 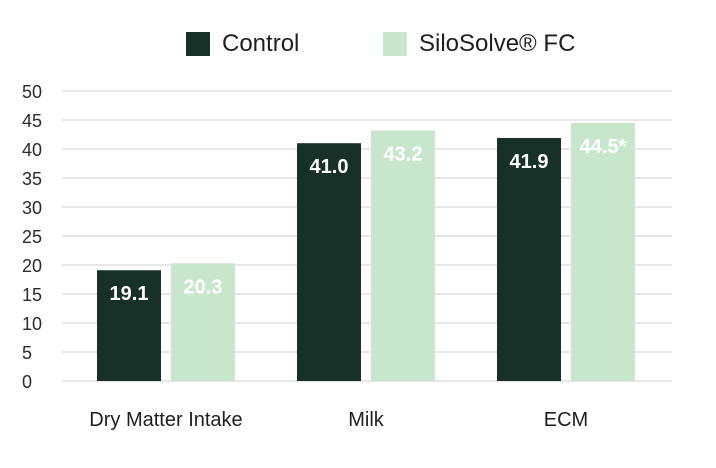 What do you see at coordinates (32, 208) in the screenshot?
I see `y-tick-label: 30` at bounding box center [32, 208].